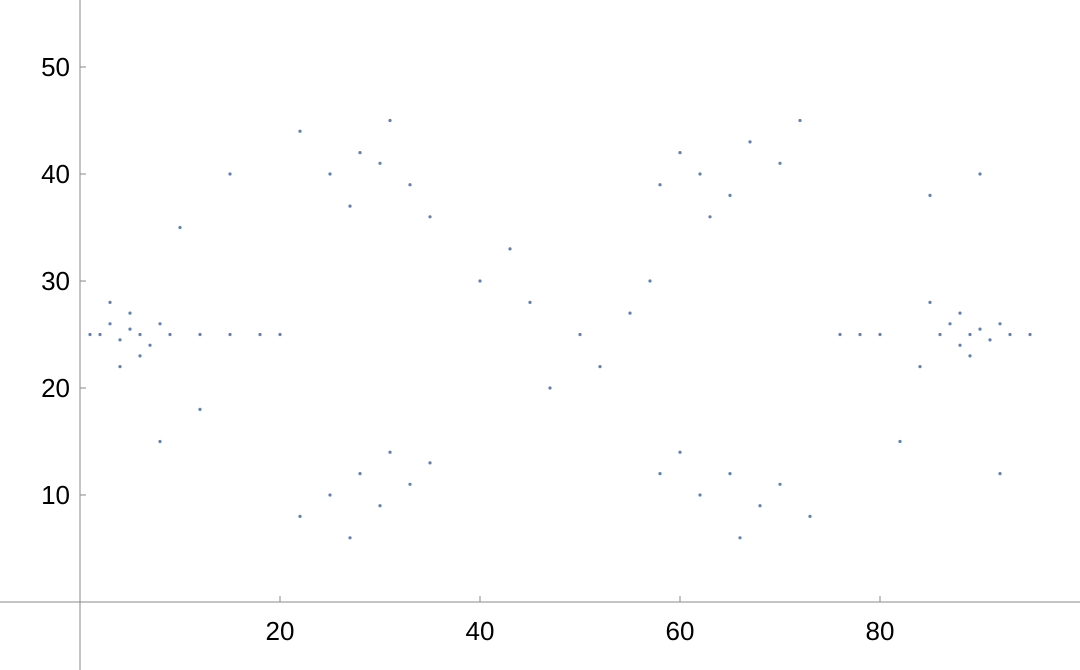  What do you see at coordinates (480, 631) in the screenshot?
I see `x-tick-label: 40` at bounding box center [480, 631].